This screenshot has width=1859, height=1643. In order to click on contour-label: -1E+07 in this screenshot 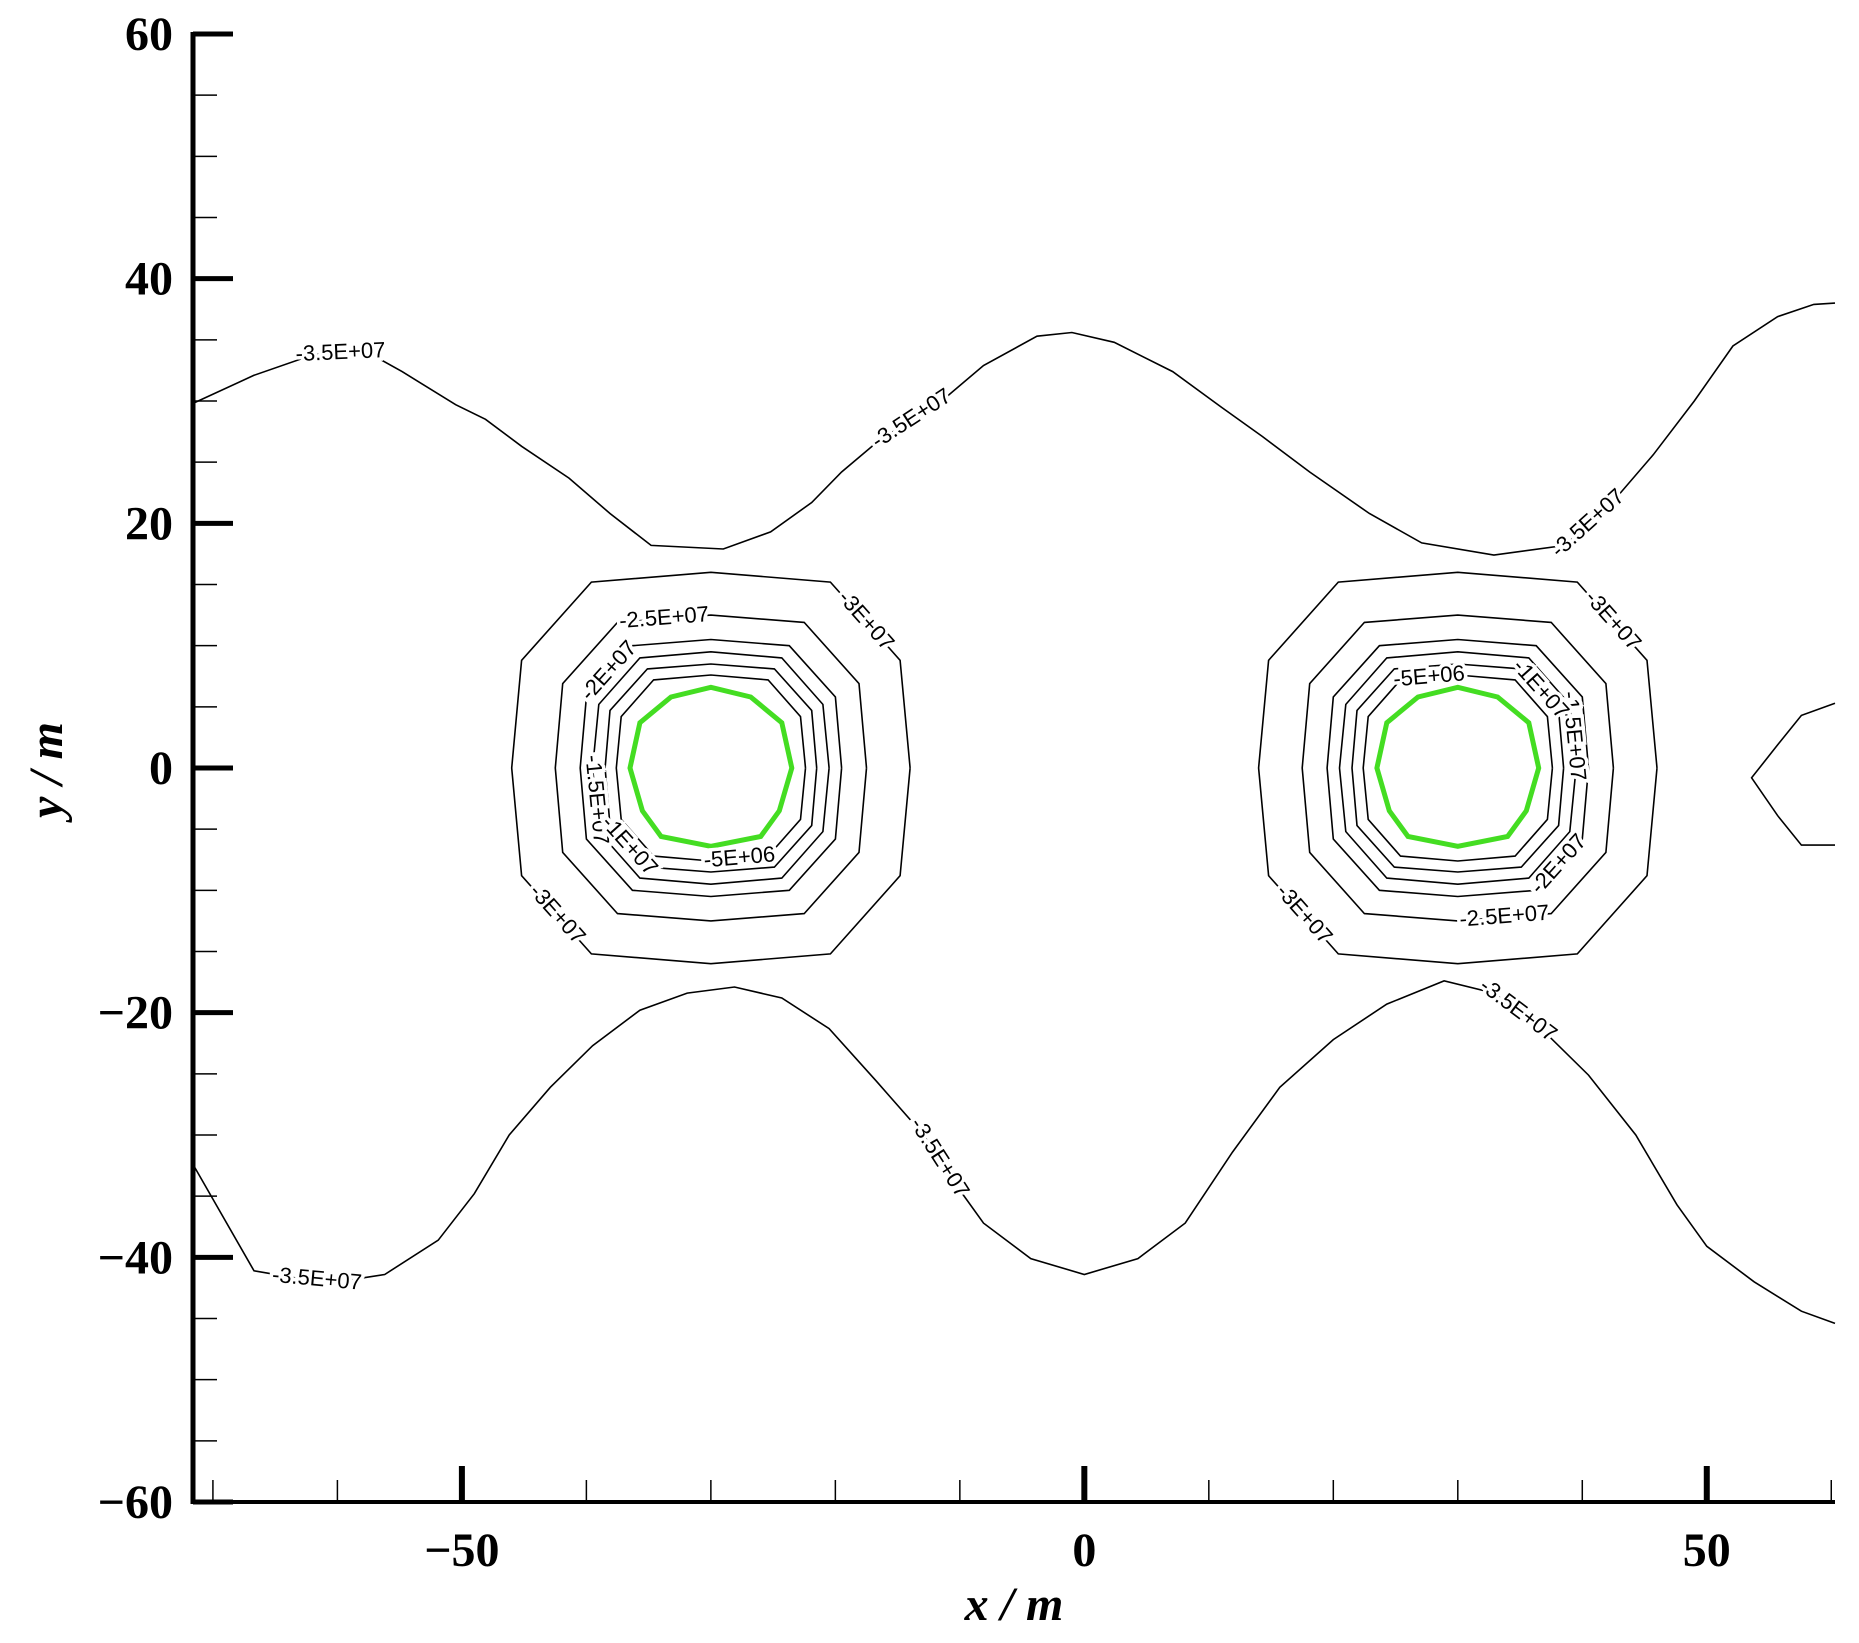, I will do `click(630, 845)`.